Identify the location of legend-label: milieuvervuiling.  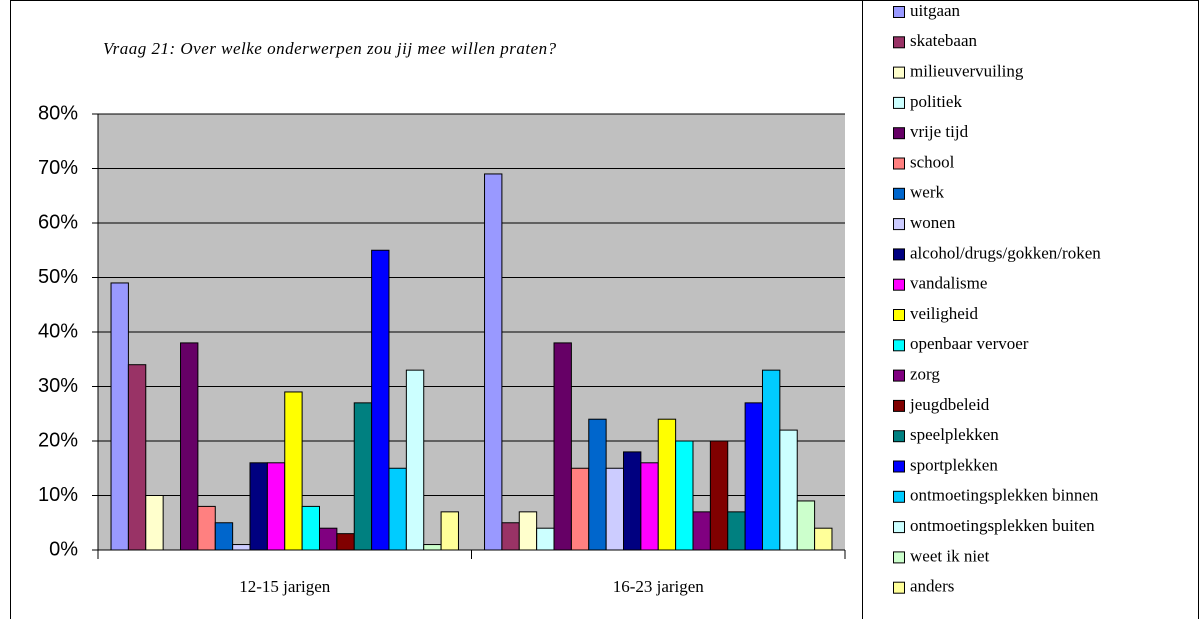
(967, 71).